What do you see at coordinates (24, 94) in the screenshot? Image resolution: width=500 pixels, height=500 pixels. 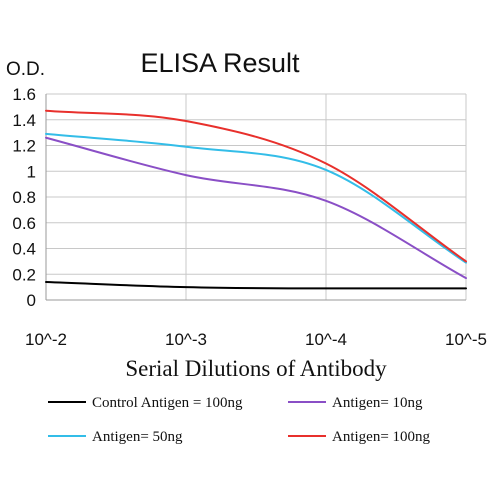 I see `y-tick-label: 1.6` at bounding box center [24, 94].